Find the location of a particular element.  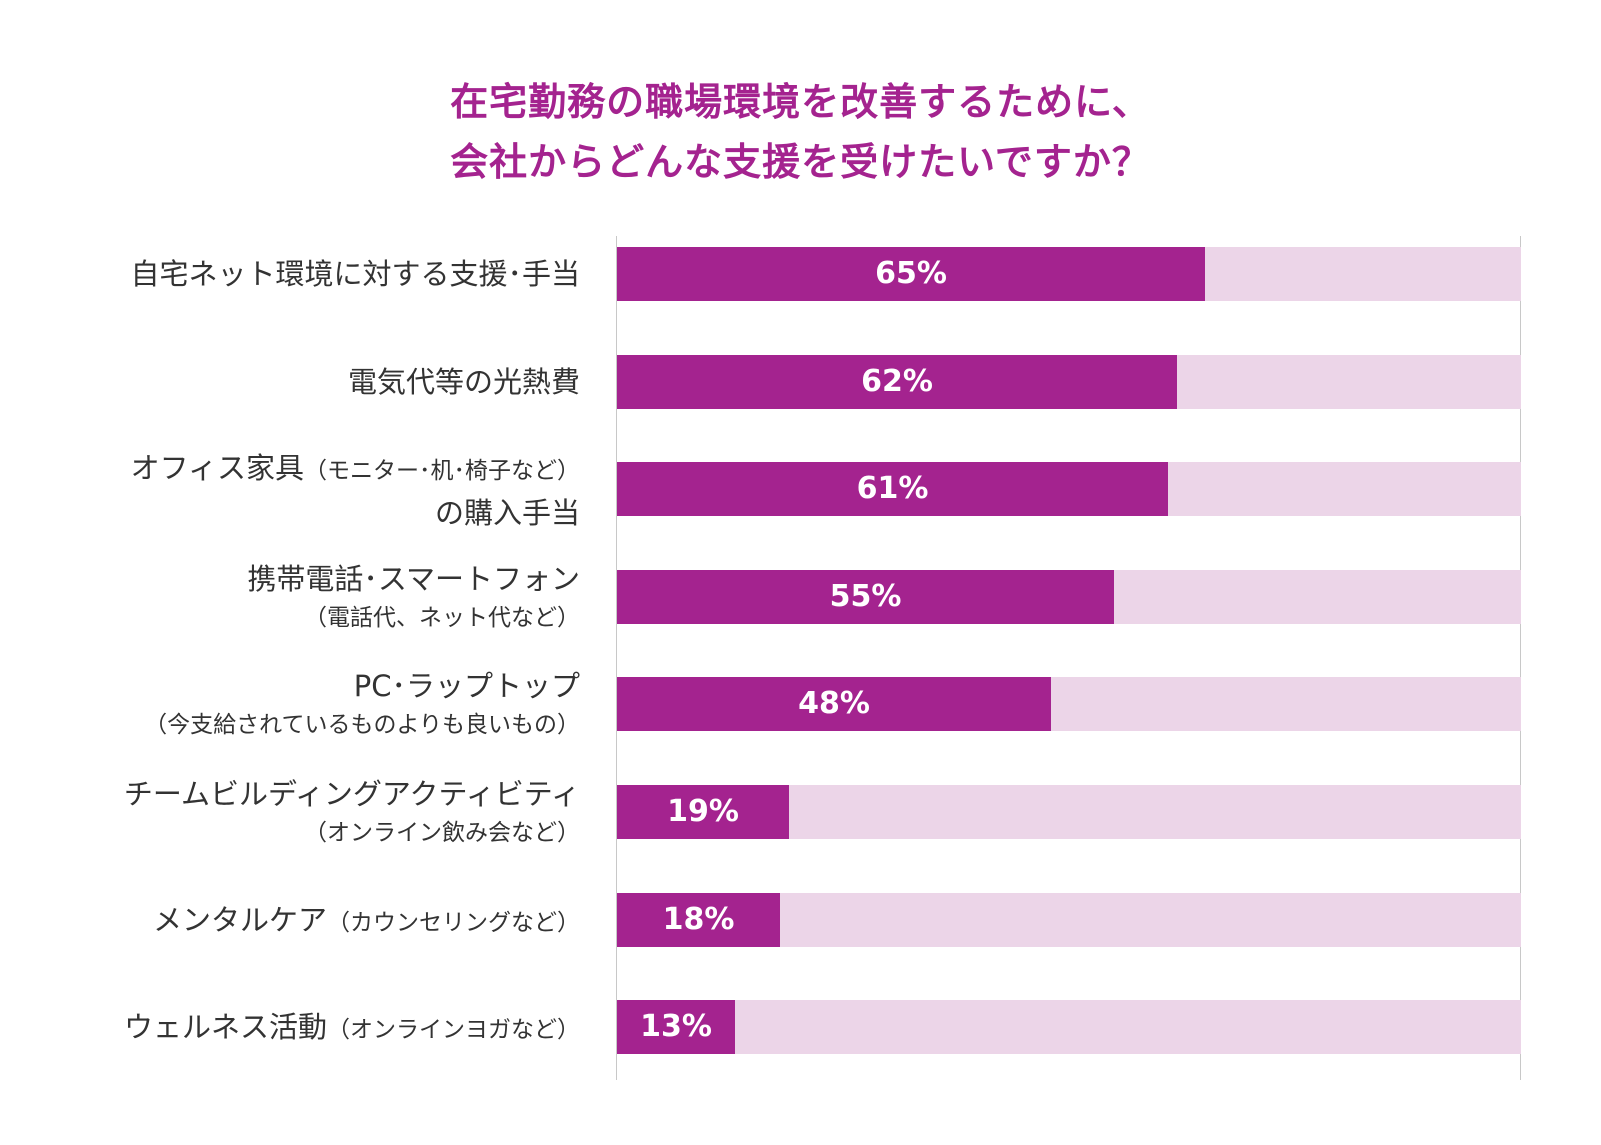

category-label-note: （オンラインヨガなど） is located at coordinates (453, 1030).